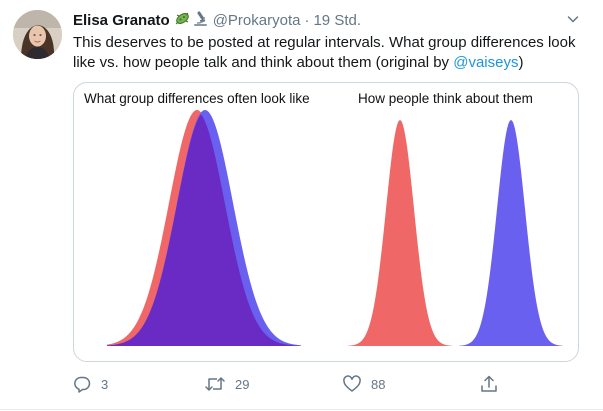 This screenshot has width=603, height=411. I want to click on reply-button: 3, so click(90, 384).